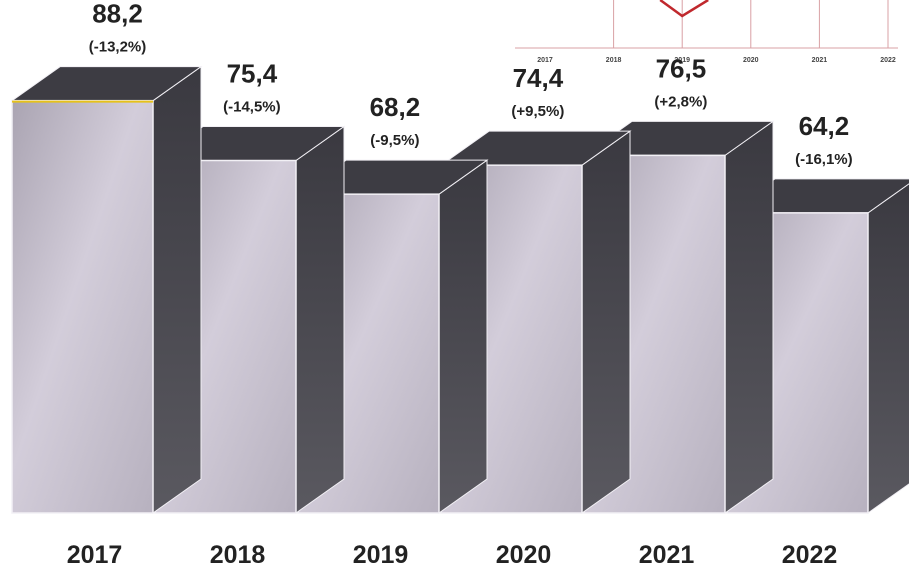 The width and height of the screenshot is (909, 568). Describe the element at coordinates (680, 101) in the screenshot. I see `change-label-2021: (+2,8%)` at that location.